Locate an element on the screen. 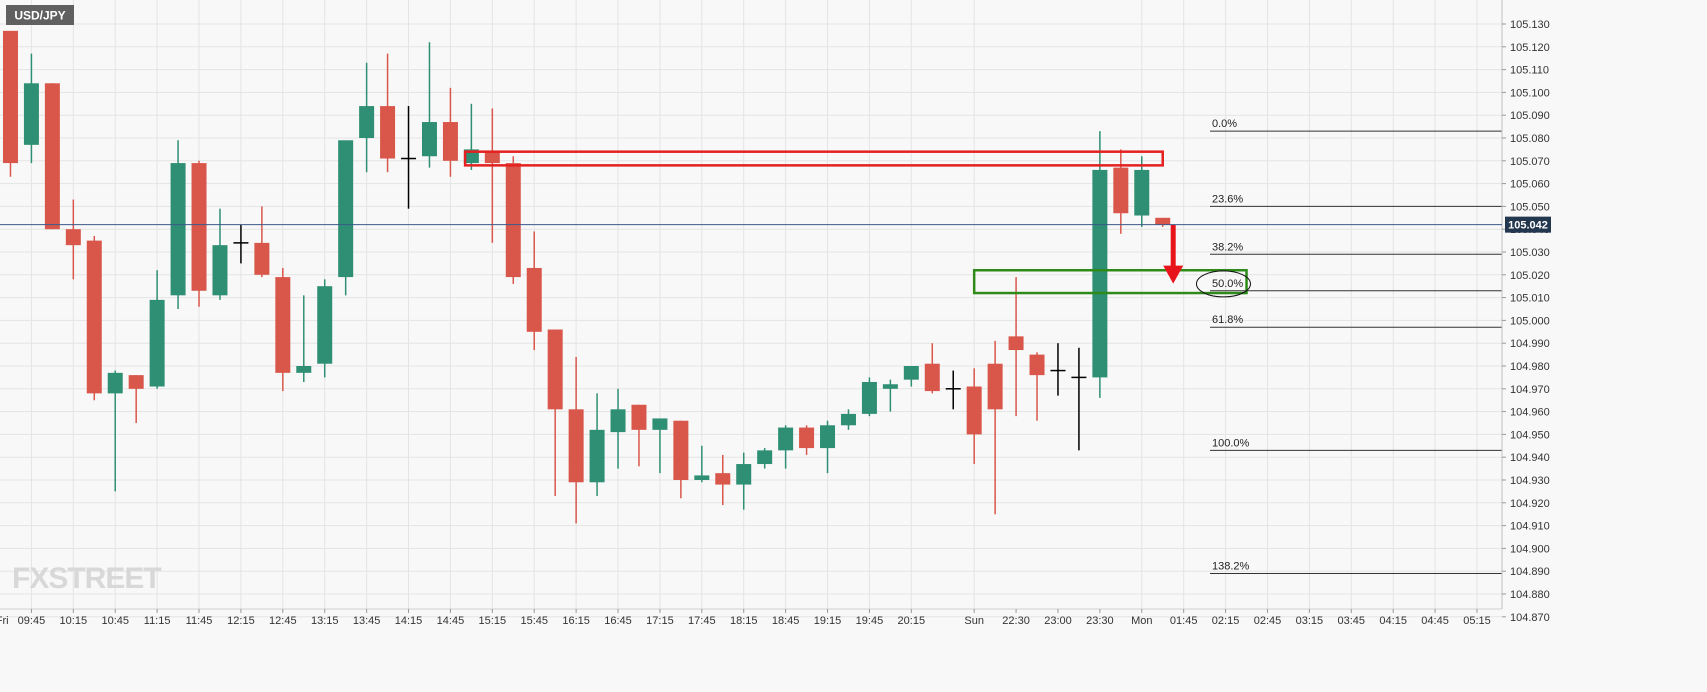 Image resolution: width=1707 pixels, height=692 pixels. symbol-text: USD/JPY is located at coordinates (39, 16).